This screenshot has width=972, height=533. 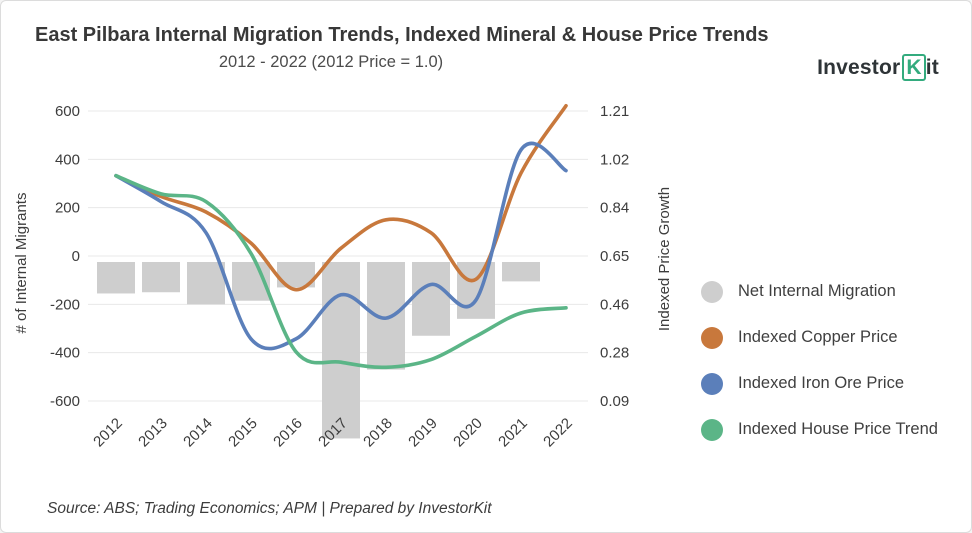 I want to click on x-tick-label: 2020, so click(x=468, y=433).